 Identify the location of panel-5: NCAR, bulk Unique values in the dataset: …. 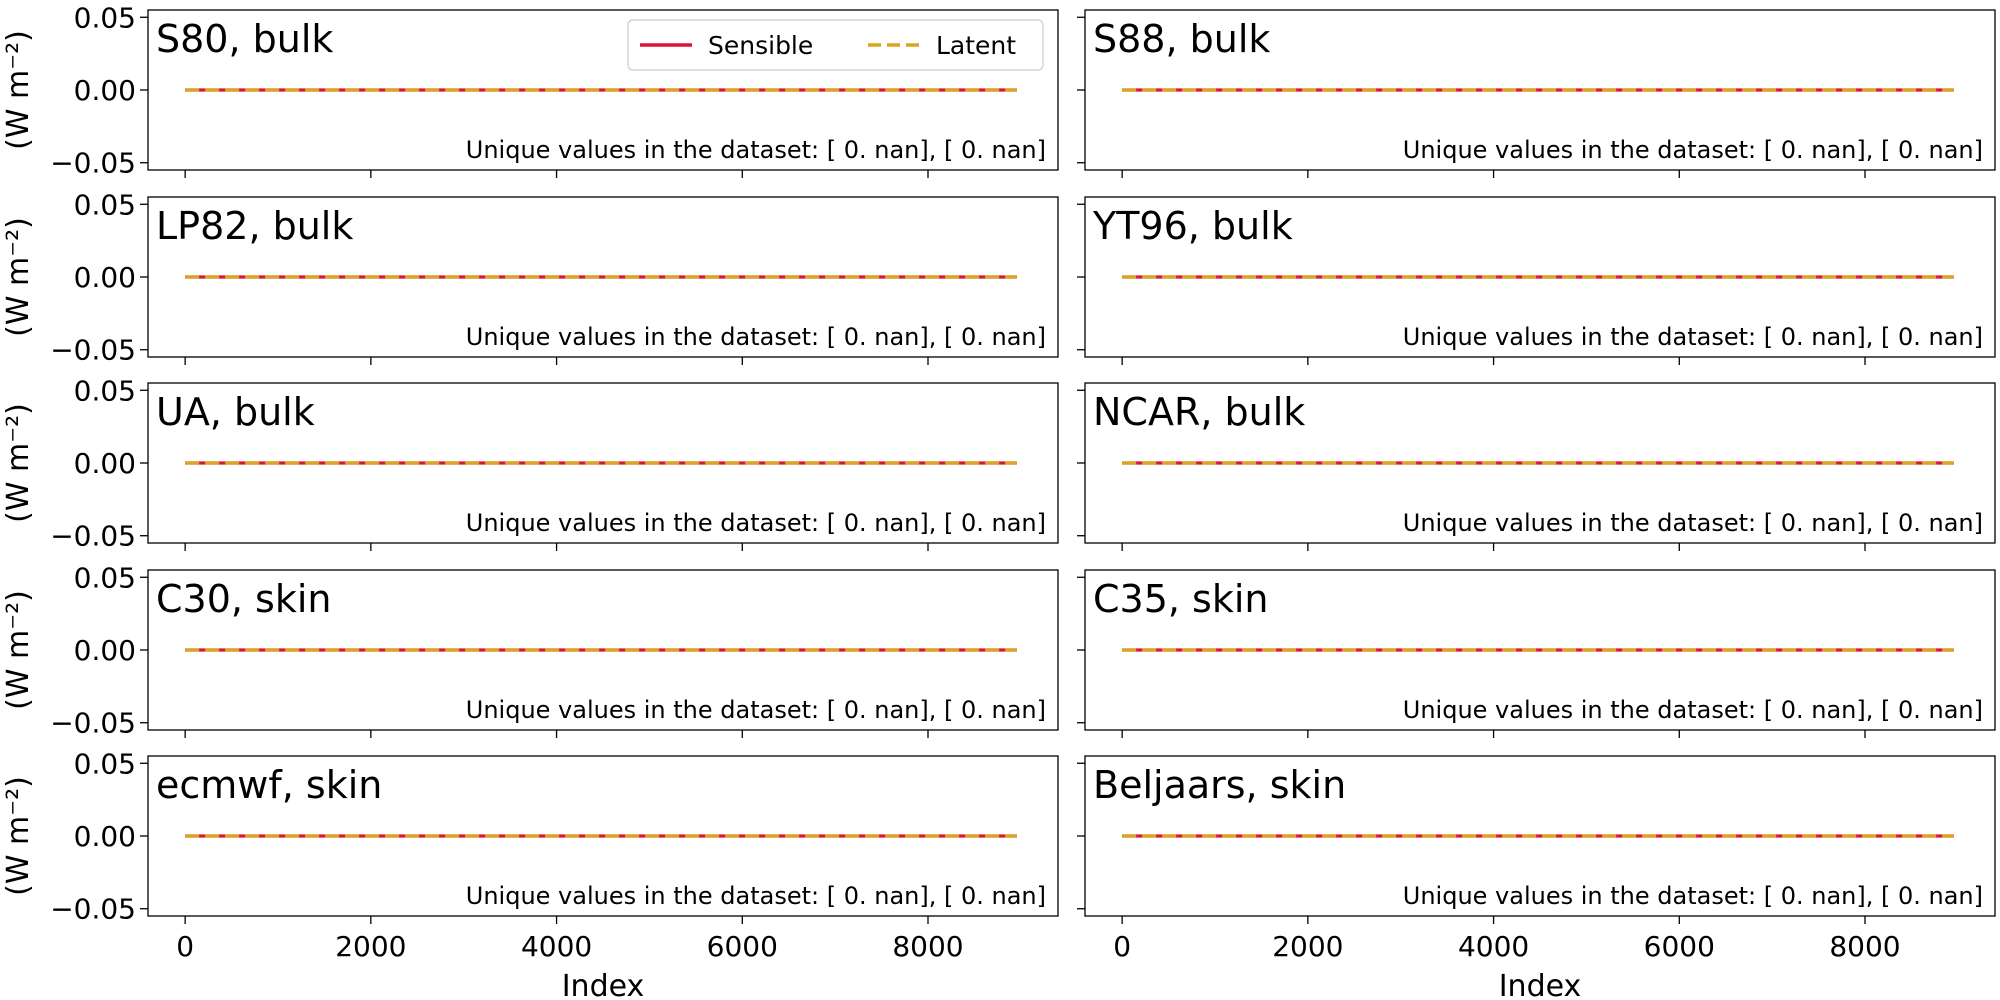
(1536, 466).